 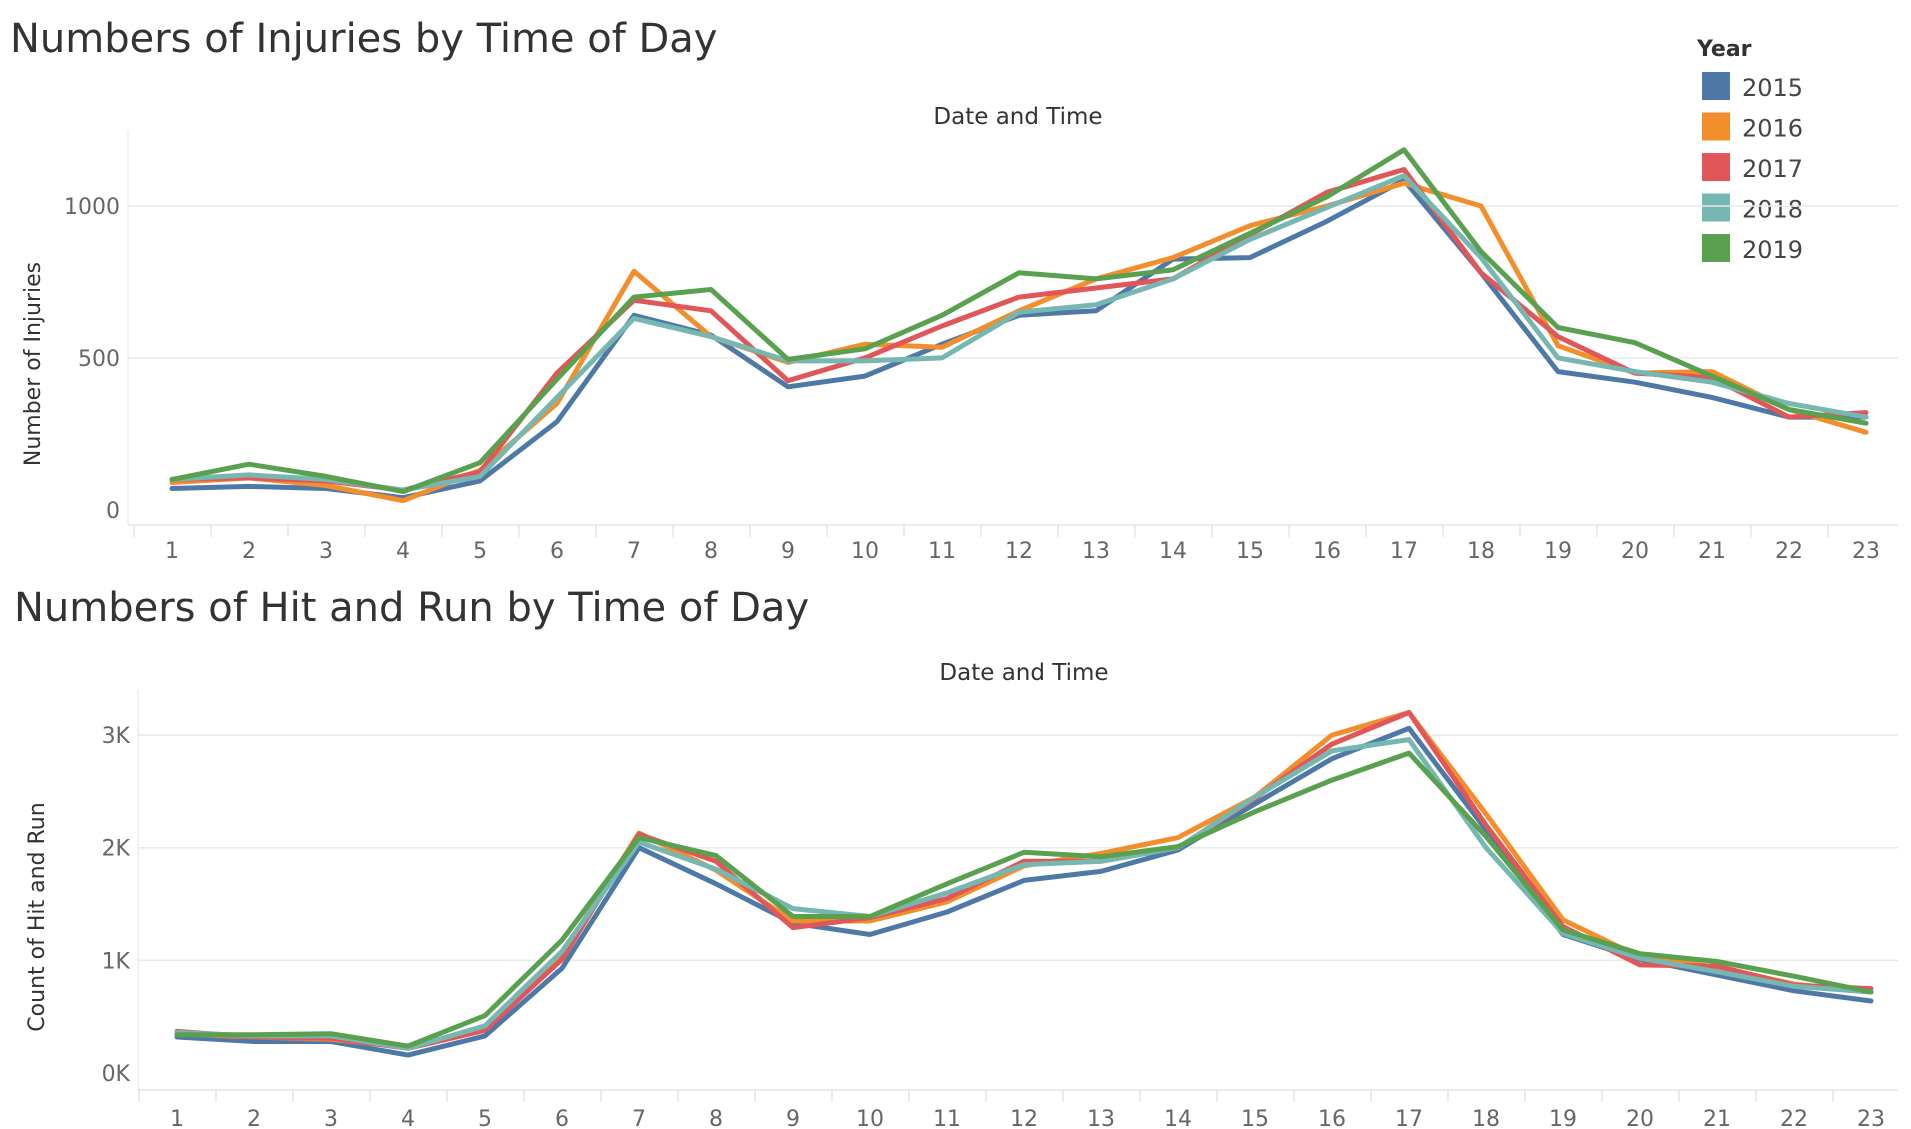 What do you see at coordinates (116, 849) in the screenshot?
I see `y-tick-label: 2K` at bounding box center [116, 849].